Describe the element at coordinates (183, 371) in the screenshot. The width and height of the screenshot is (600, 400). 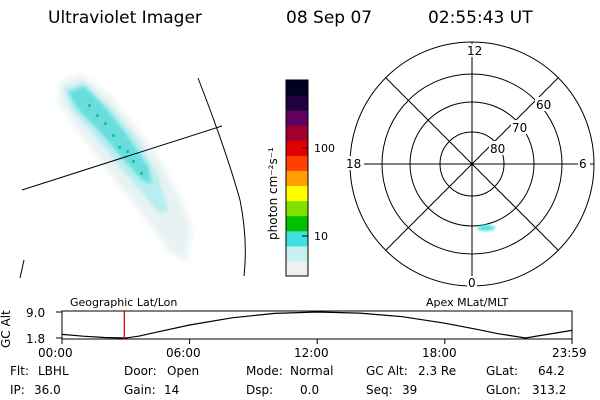
I see `door-value: Open` at that location.